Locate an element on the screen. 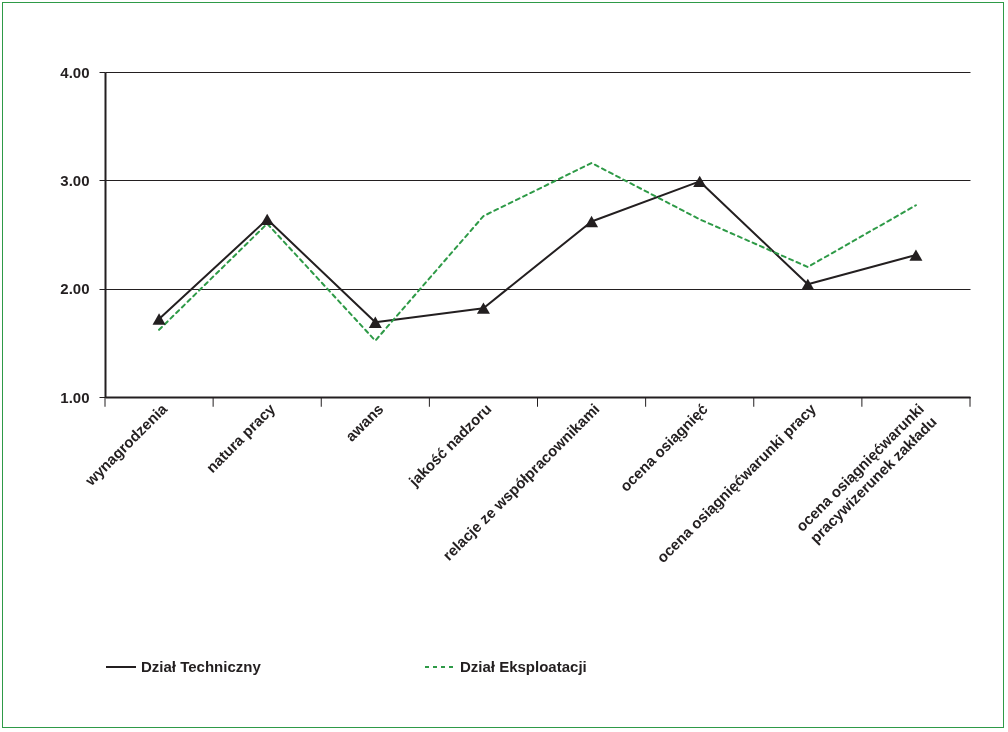 This screenshot has height=732, width=1008. y-tick-label: 4.00 is located at coordinates (75, 72).